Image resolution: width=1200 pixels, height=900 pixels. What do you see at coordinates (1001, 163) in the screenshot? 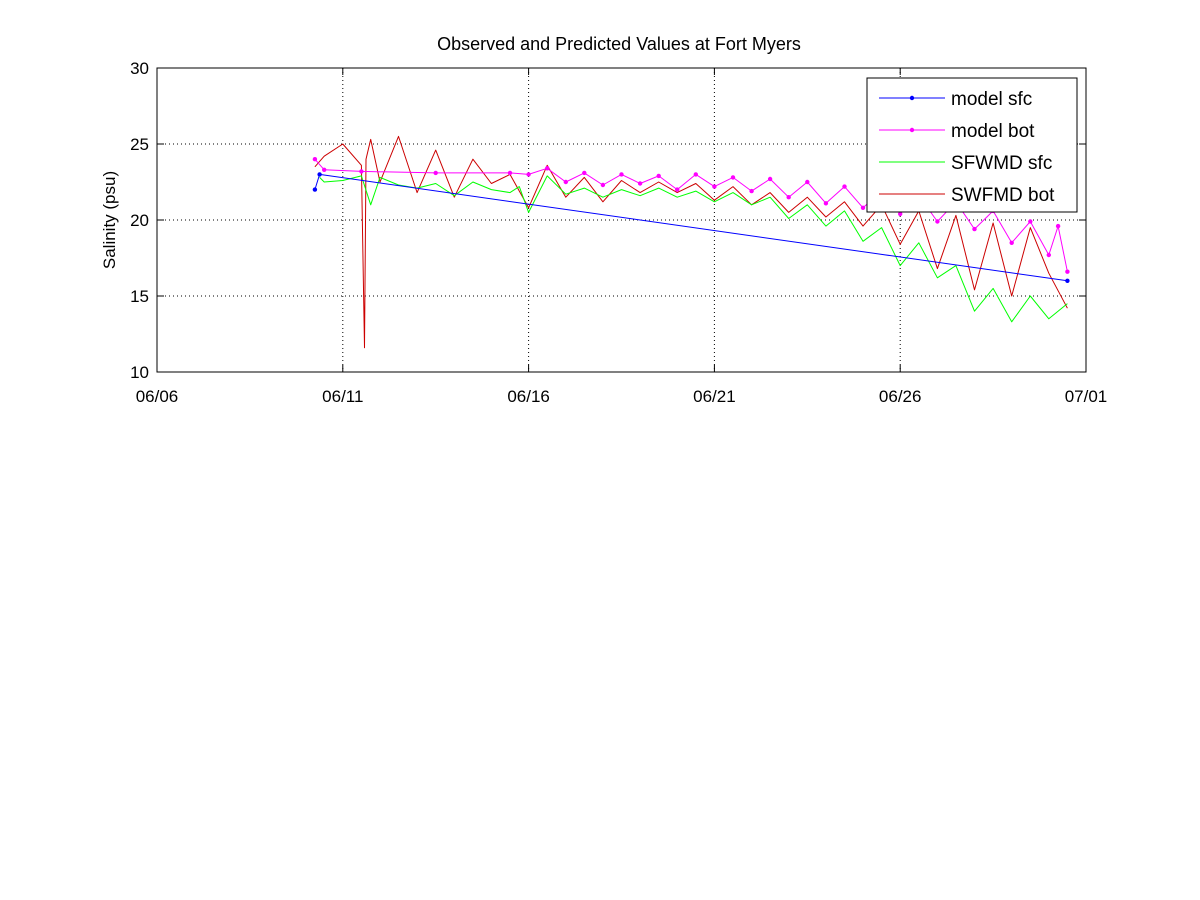
I see `legend-label-sfwmd-sfc: SFWMD sfc` at bounding box center [1001, 163].